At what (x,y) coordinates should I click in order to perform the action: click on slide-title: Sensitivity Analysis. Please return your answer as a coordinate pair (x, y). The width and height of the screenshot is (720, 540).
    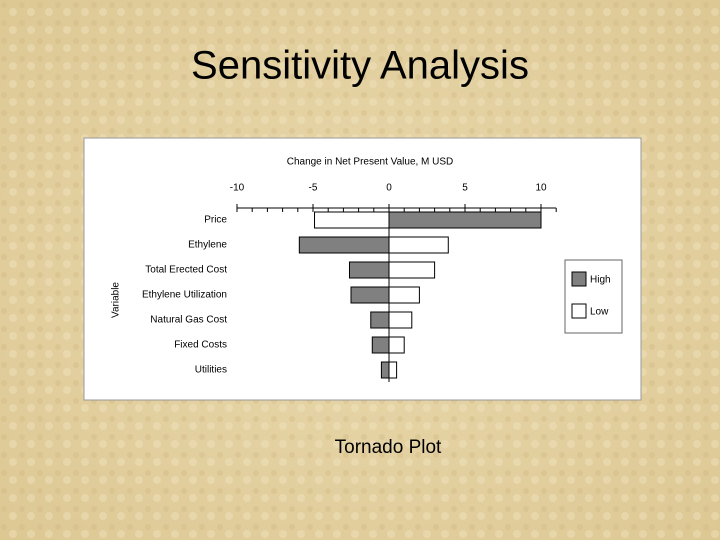
    Looking at the image, I should click on (360, 66).